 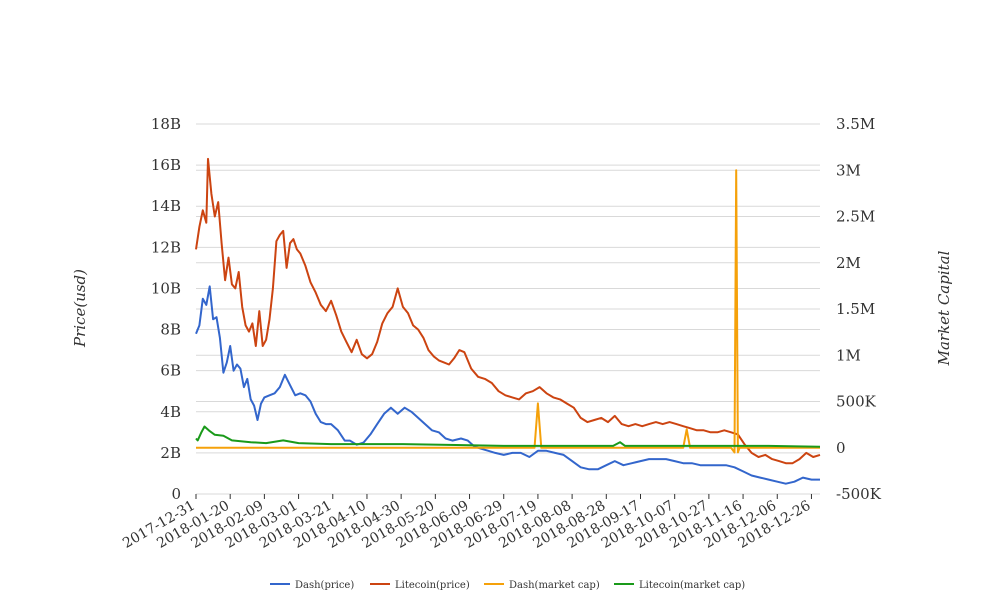 What do you see at coordinates (166, 165) in the screenshot?
I see `left-y-tick-label: 16B` at bounding box center [166, 165].